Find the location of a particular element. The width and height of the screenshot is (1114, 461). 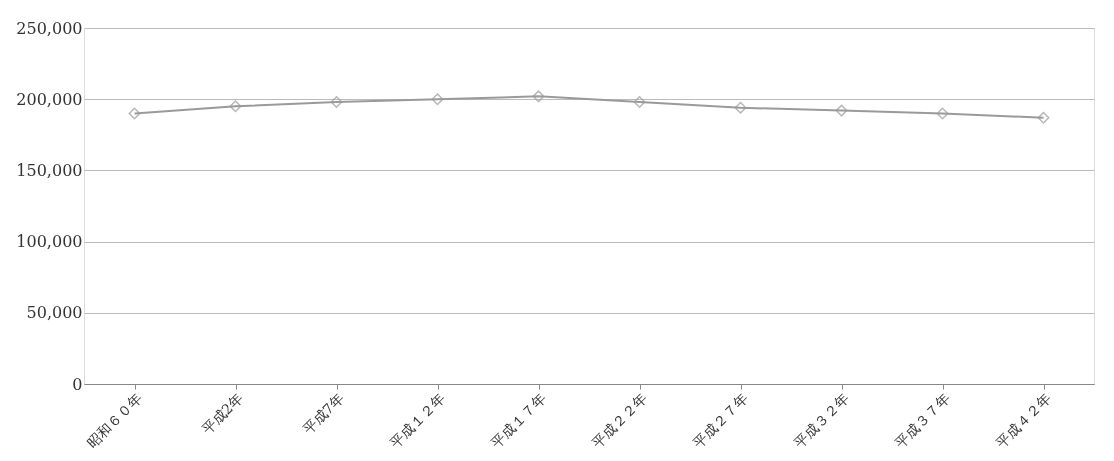

x-tick-label: 平成３７年 is located at coordinates (922, 420).